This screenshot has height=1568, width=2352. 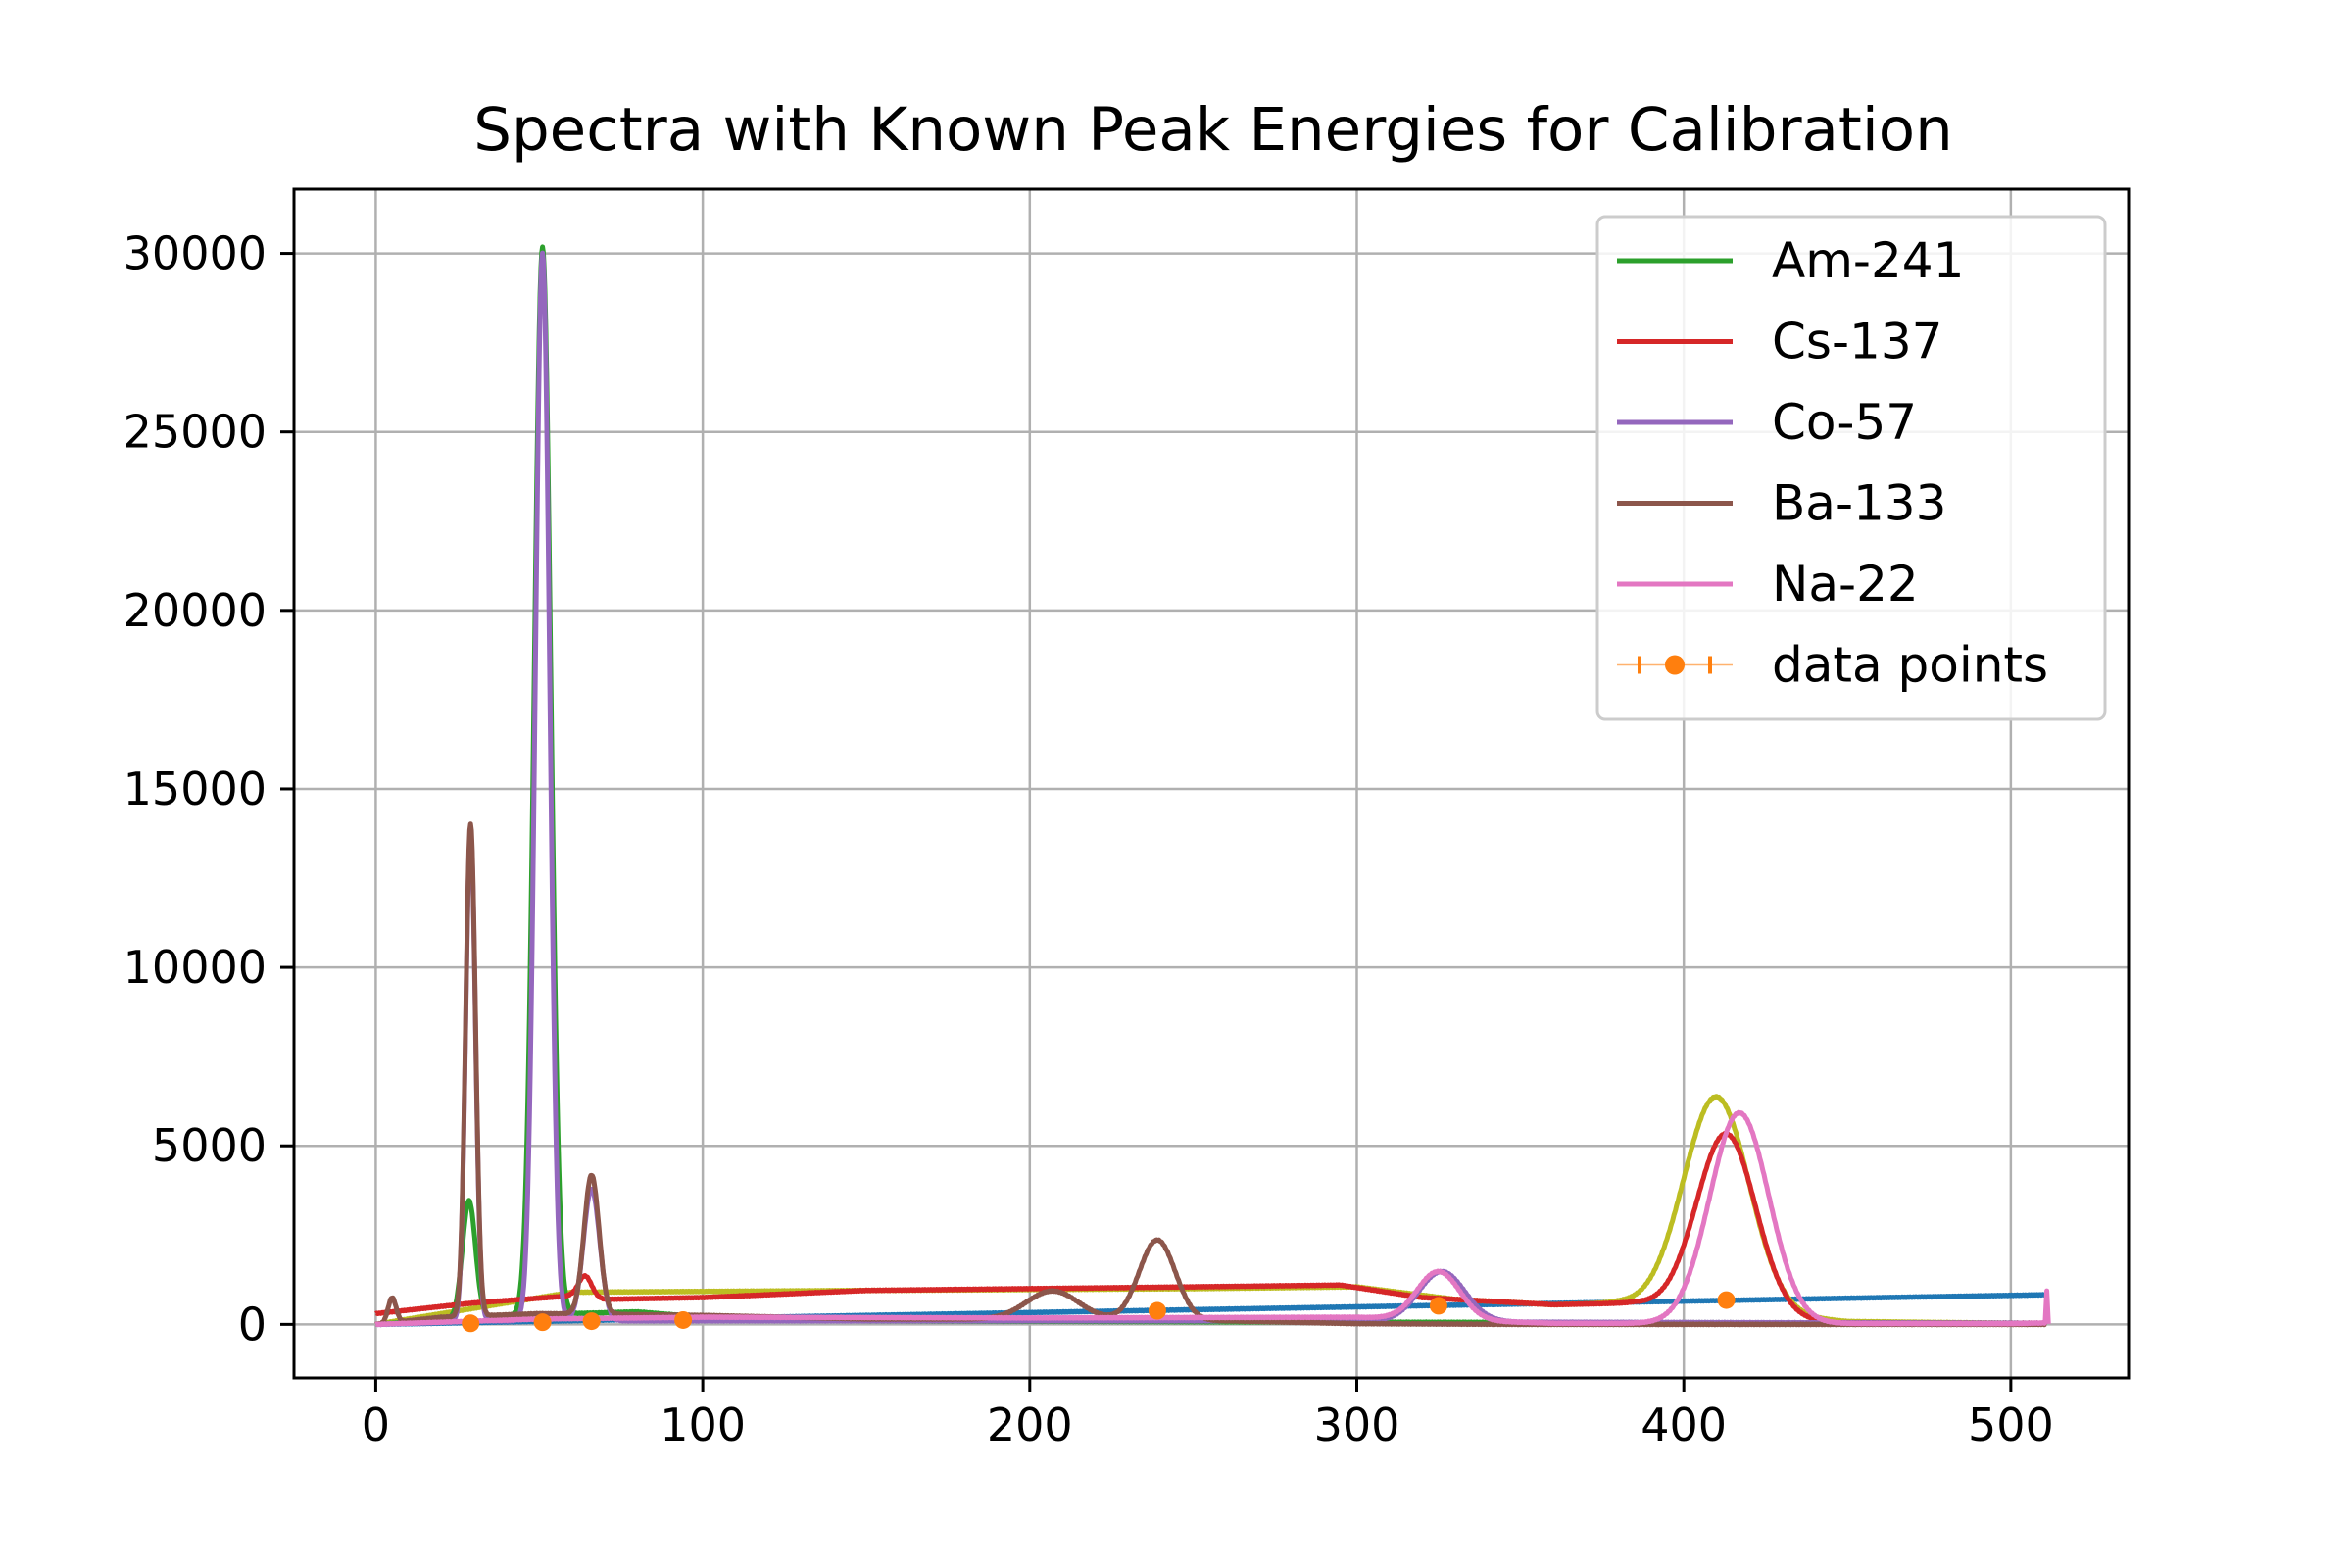 What do you see at coordinates (1099, 1312) in the screenshot?
I see `data-point-markers` at bounding box center [1099, 1312].